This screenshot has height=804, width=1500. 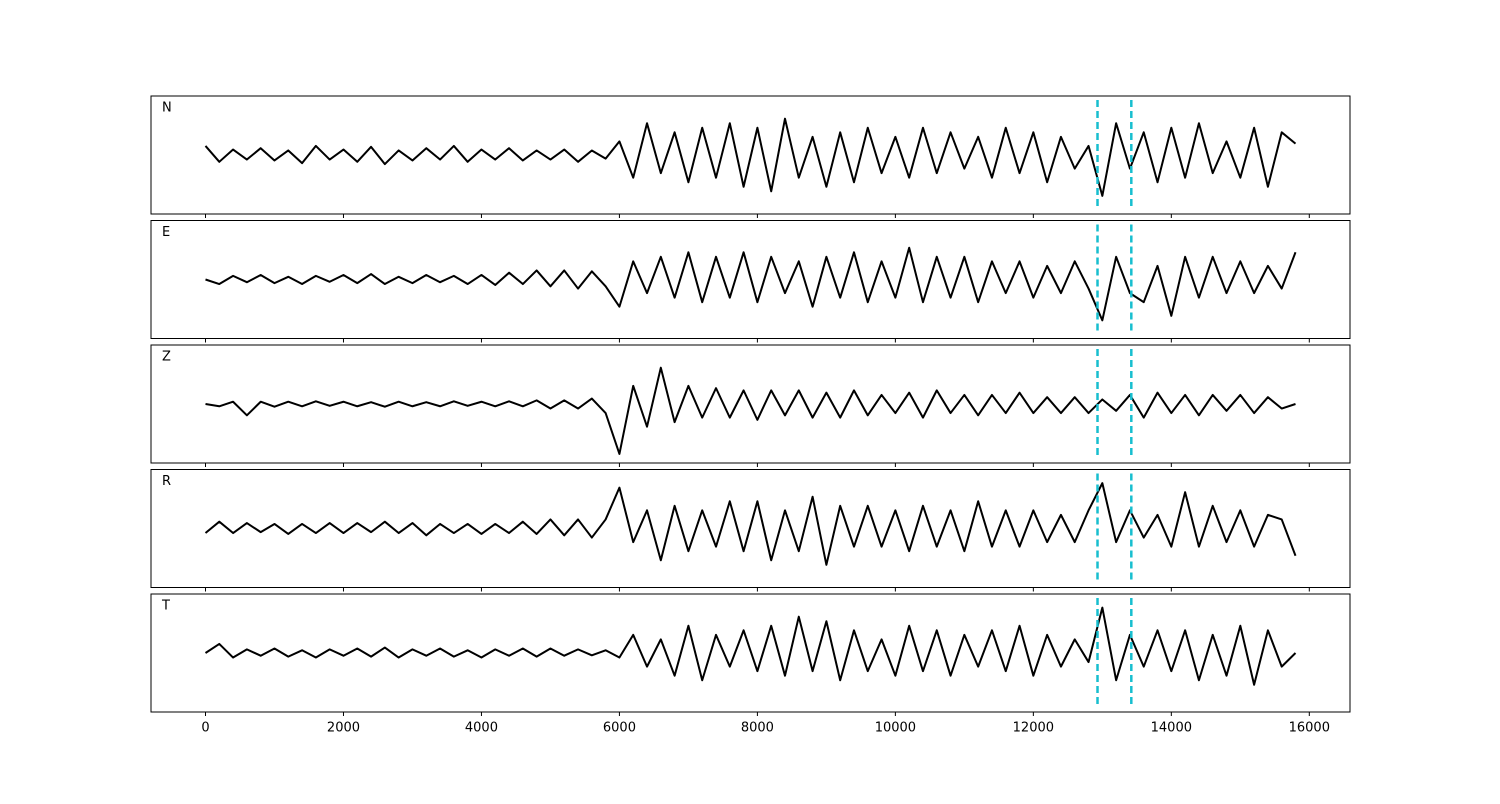 I want to click on panel-label: T, so click(x=165, y=606).